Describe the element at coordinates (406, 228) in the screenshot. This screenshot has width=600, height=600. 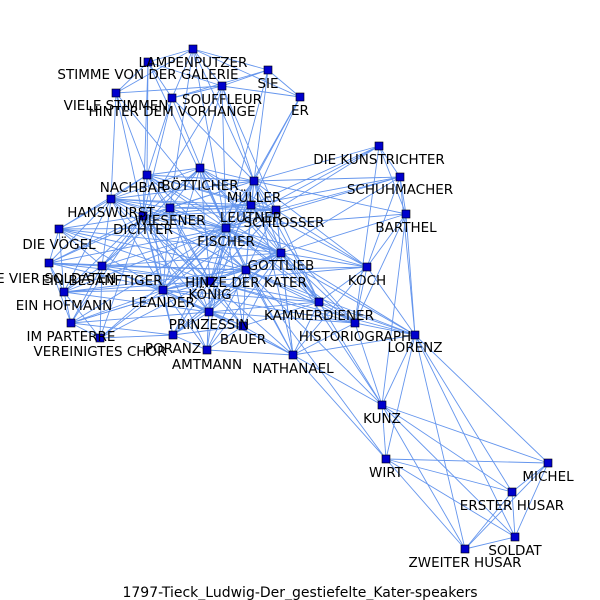
I see `node-label: BARTHEL` at that location.